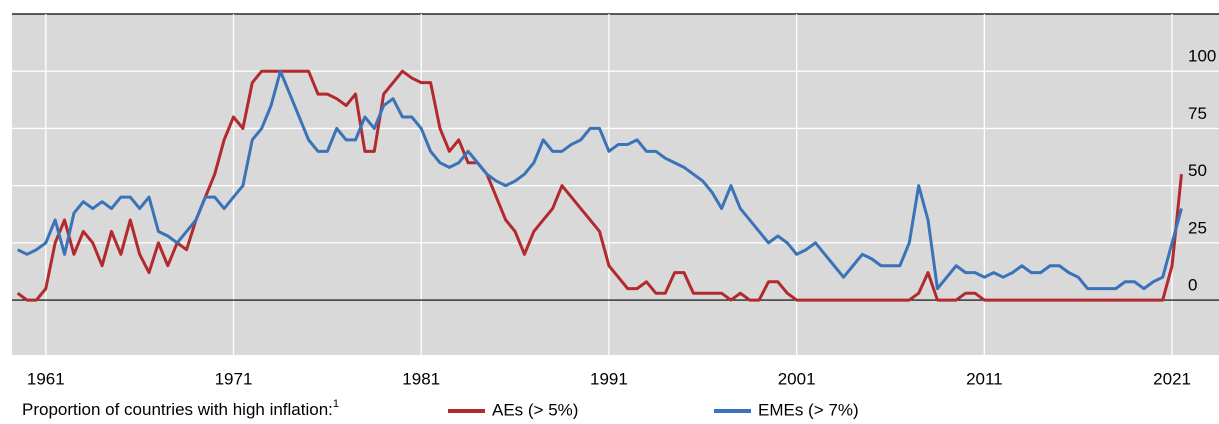 This screenshot has width=1219, height=424. What do you see at coordinates (234, 378) in the screenshot?
I see `x-tick-label: 1971` at bounding box center [234, 378].